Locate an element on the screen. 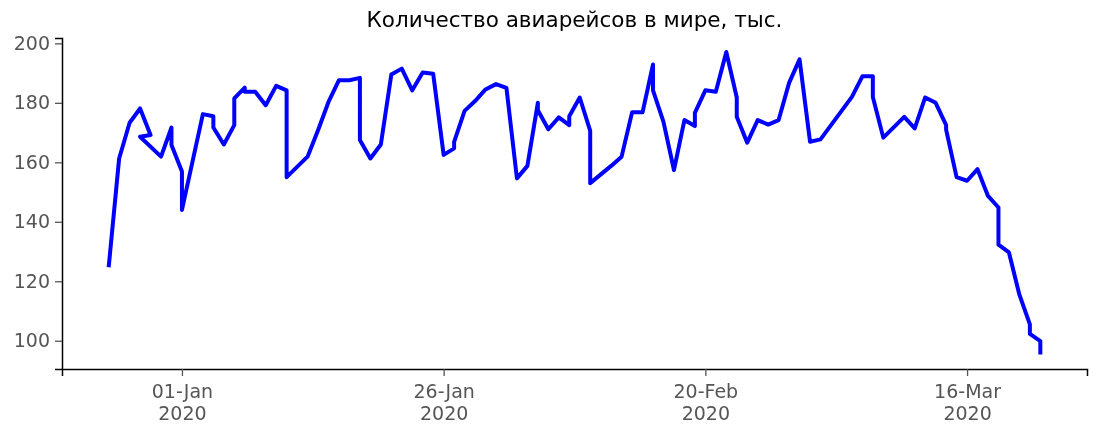  y-tick-label: 100 is located at coordinates (31, 340).